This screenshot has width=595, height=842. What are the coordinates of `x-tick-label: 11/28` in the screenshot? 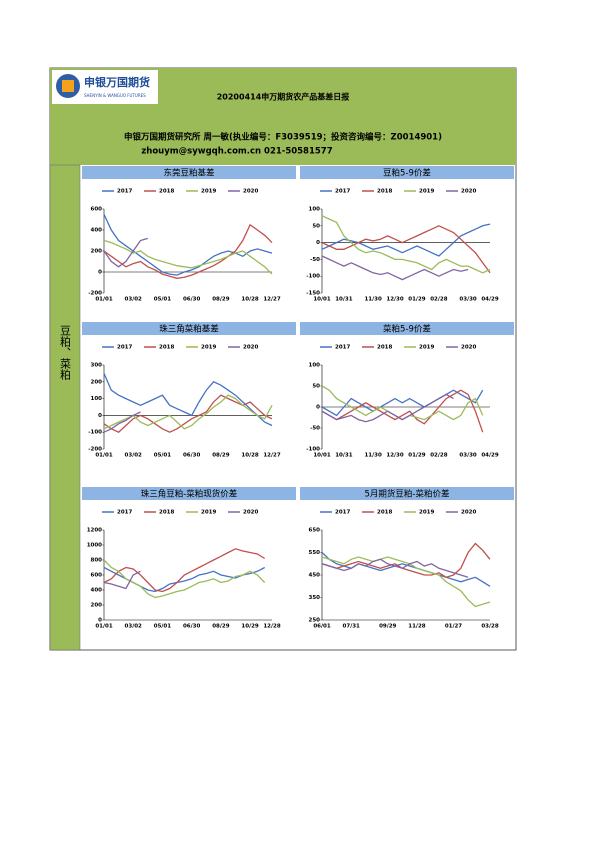 It's located at (416, 627).